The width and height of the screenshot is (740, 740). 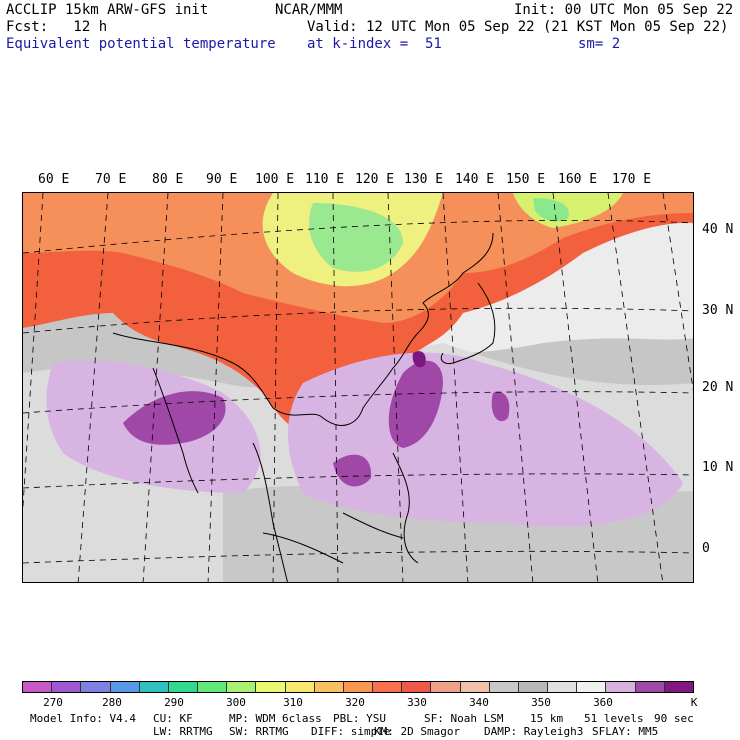 What do you see at coordinates (141, 44) in the screenshot?
I see `field-name: Equivalent potential temperature` at bounding box center [141, 44].